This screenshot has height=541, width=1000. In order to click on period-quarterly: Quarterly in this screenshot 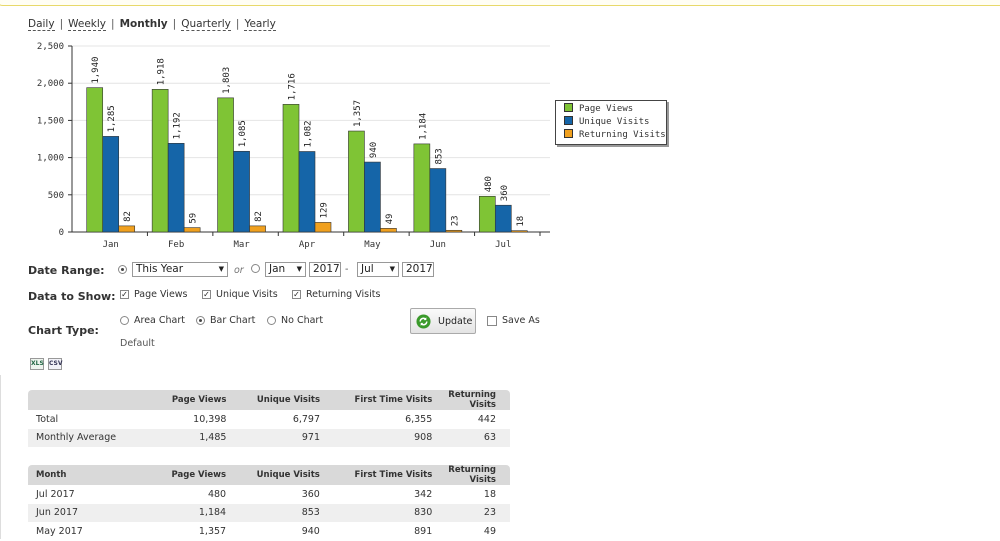, I will do `click(206, 24)`.